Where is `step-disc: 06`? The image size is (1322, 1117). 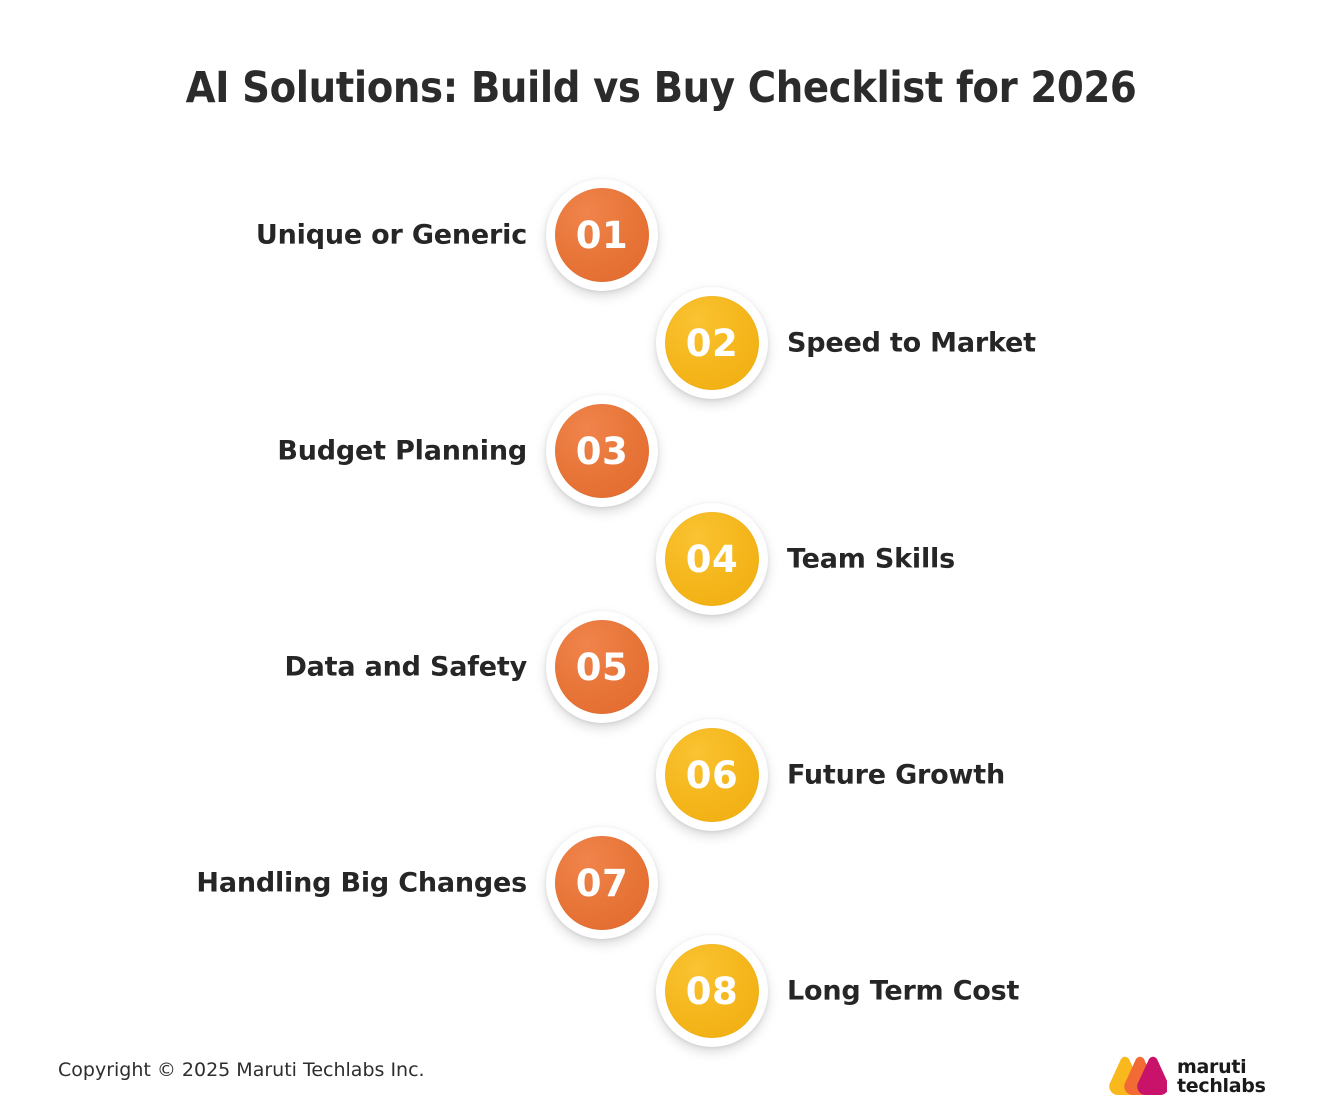
step-disc: 06 is located at coordinates (712, 775).